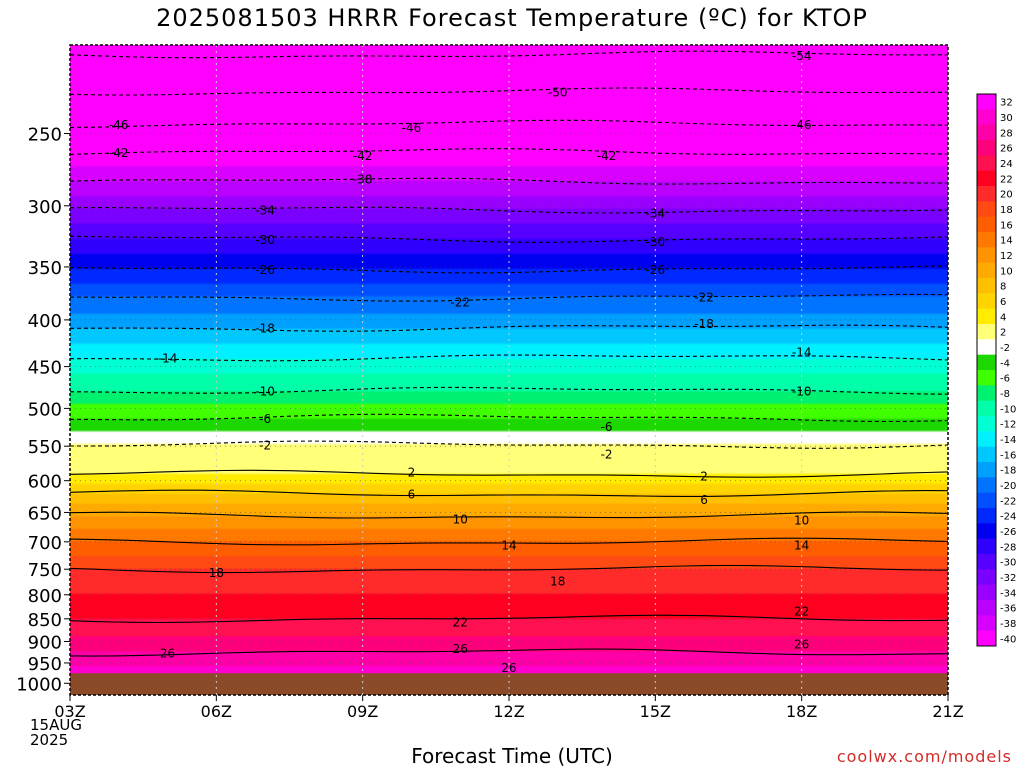 This screenshot has height=768, width=1024. Describe the element at coordinates (607, 454) in the screenshot. I see `contour-label: -2` at that location.